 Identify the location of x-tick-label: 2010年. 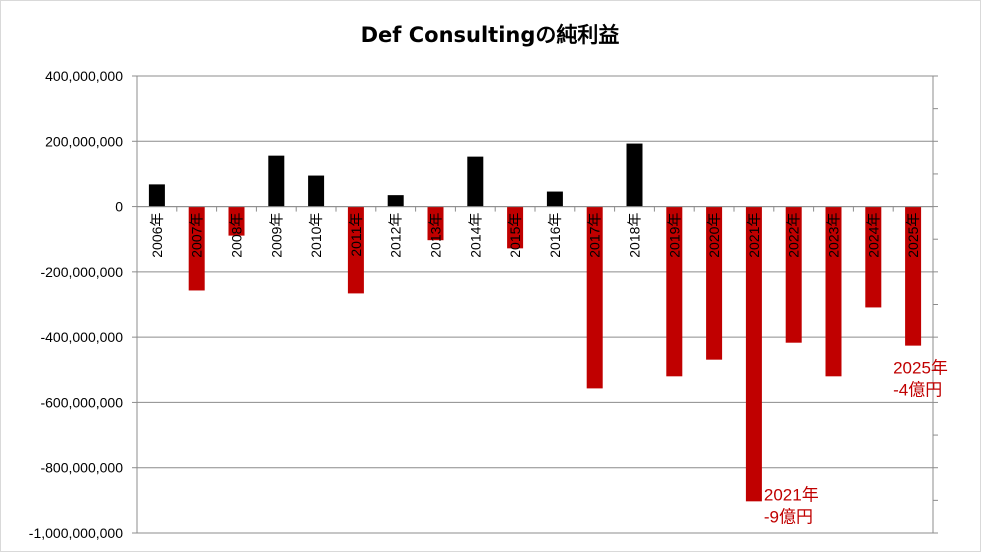
(316, 235).